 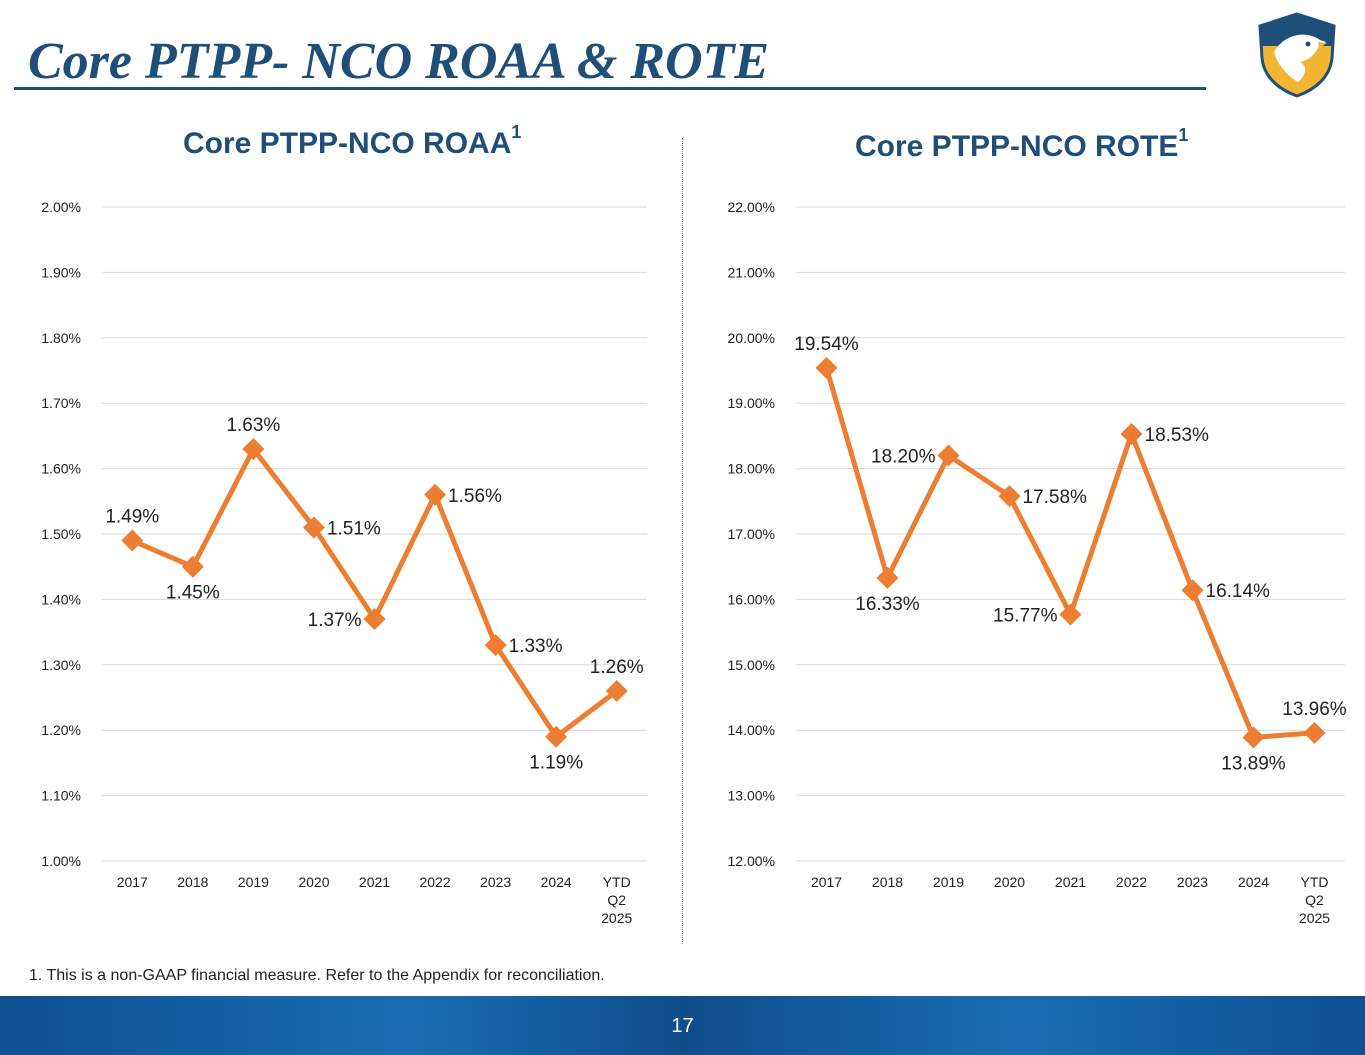 What do you see at coordinates (61, 599) in the screenshot?
I see `roaa-y-tick-label: 1.40%` at bounding box center [61, 599].